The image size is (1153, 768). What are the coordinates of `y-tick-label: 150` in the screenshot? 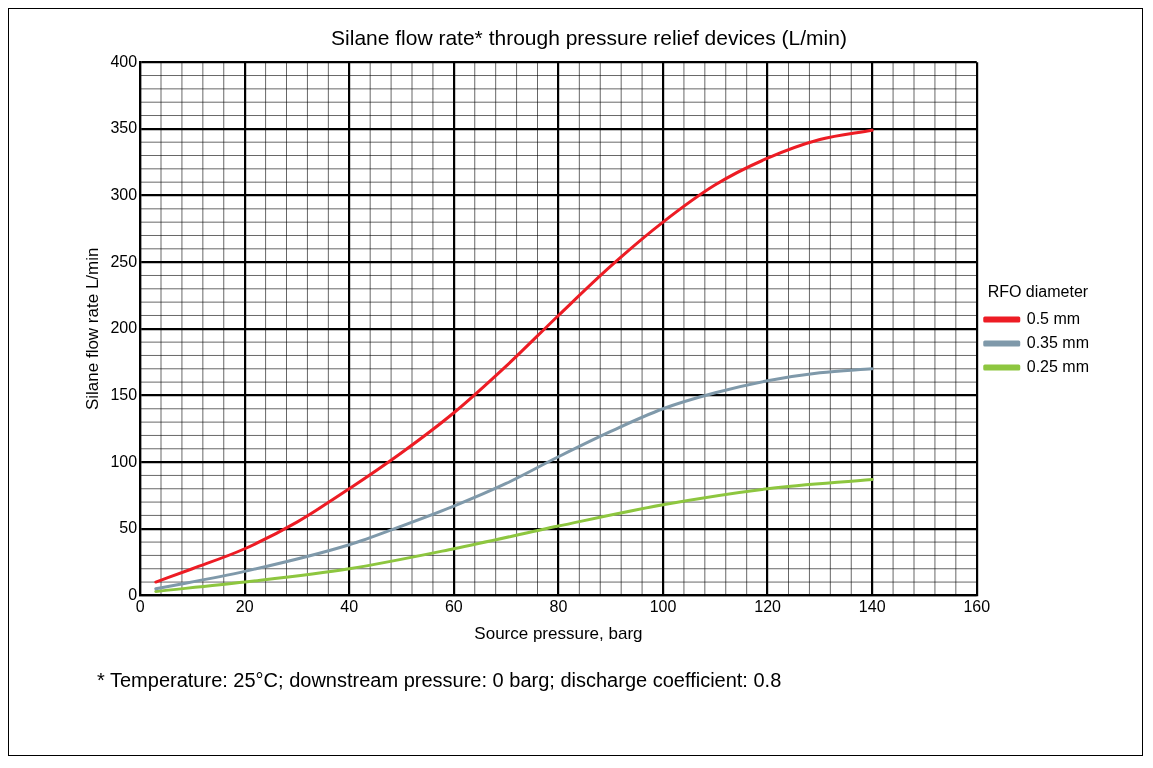 It's located at (124, 394).